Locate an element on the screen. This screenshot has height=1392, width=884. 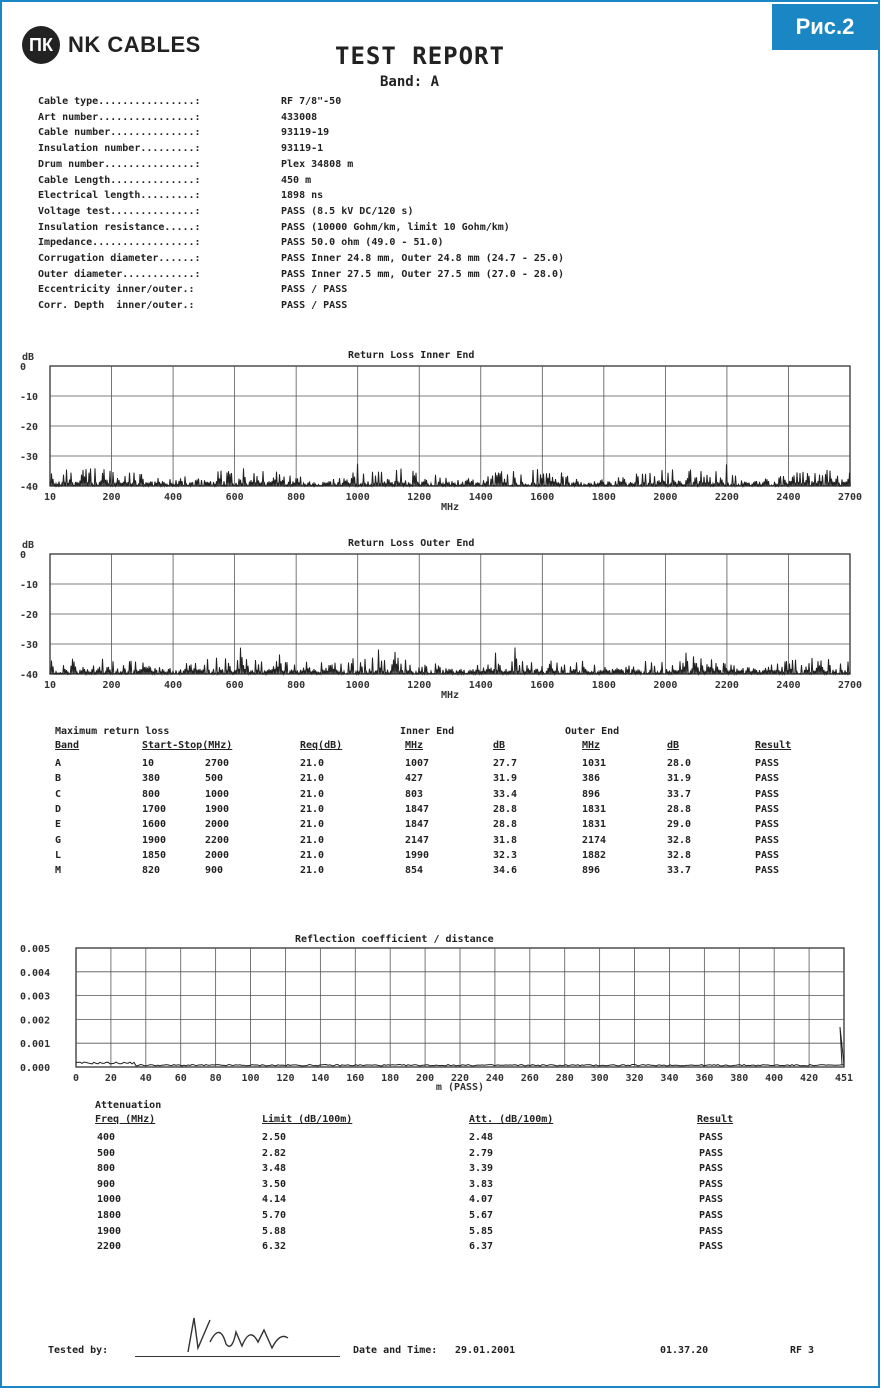
table-cell: 1900 is located at coordinates (217, 809).